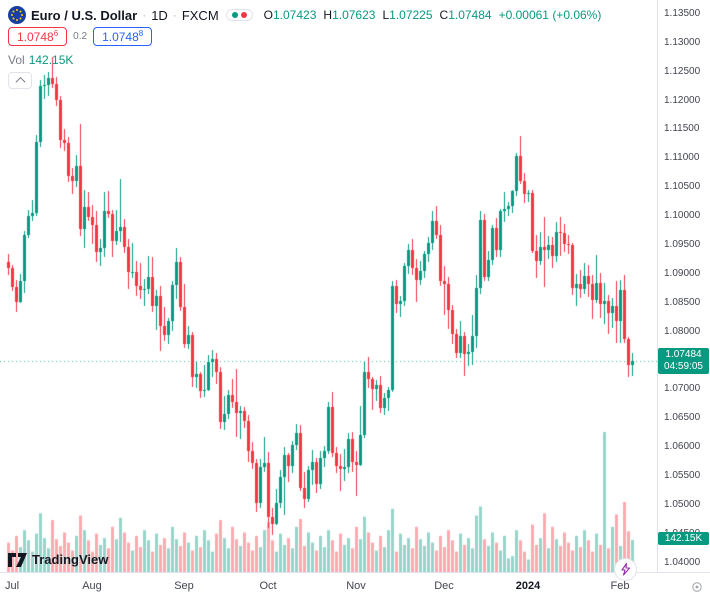  What do you see at coordinates (16, 60) in the screenshot?
I see `volume-label: Vol` at bounding box center [16, 60].